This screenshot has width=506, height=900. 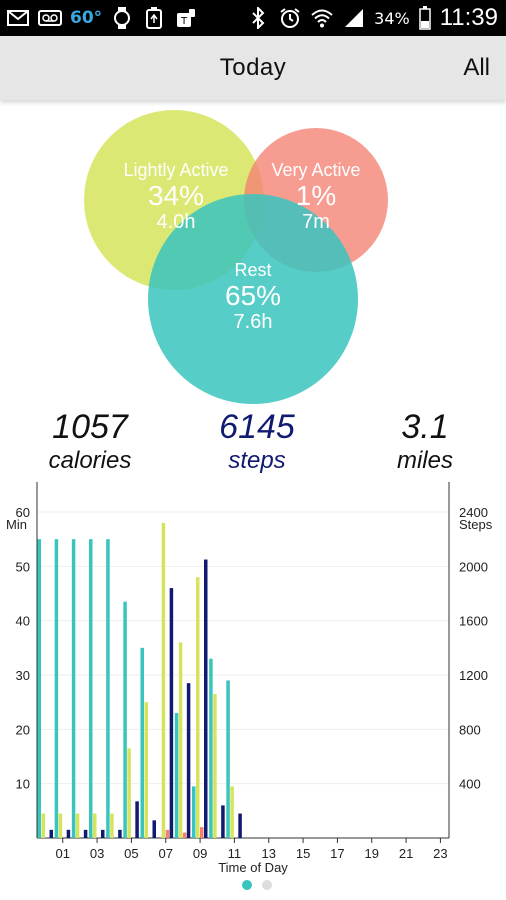 What do you see at coordinates (184, 21) in the screenshot?
I see `svg-text: T` at bounding box center [184, 21].